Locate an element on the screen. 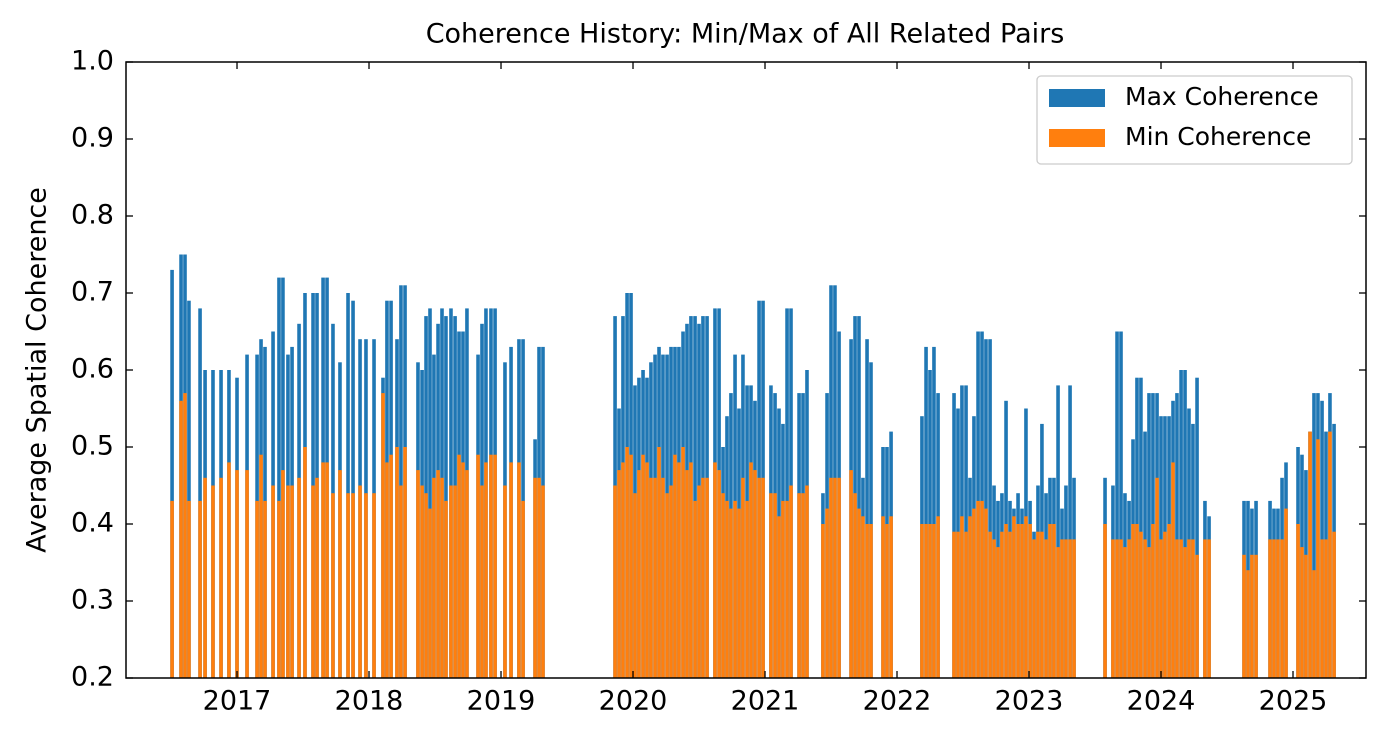  y-tick-label: 0.9 is located at coordinates (92, 138).